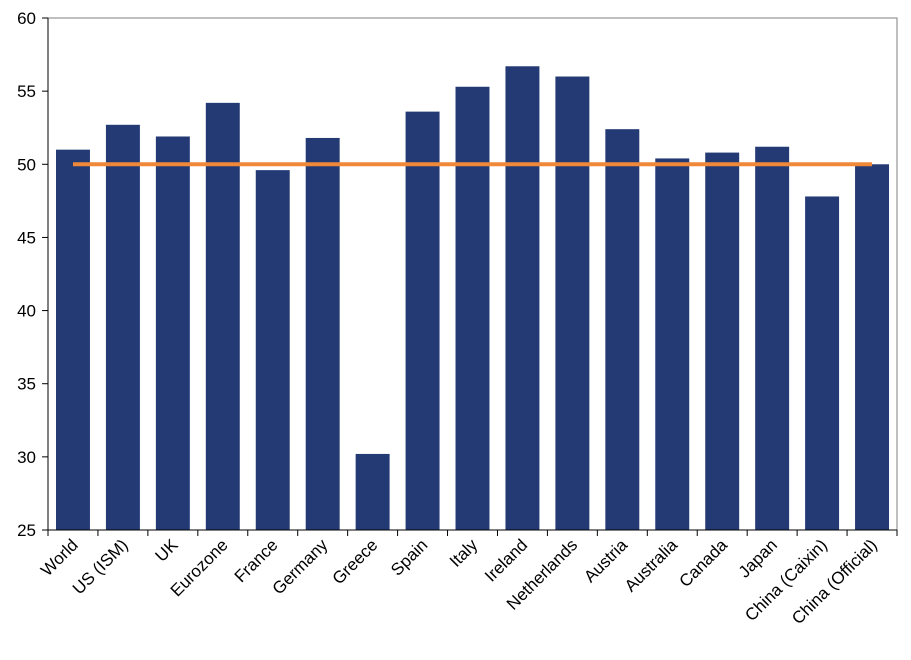 The width and height of the screenshot is (911, 660). I want to click on x-tick-label-7: Spain, so click(409, 557).